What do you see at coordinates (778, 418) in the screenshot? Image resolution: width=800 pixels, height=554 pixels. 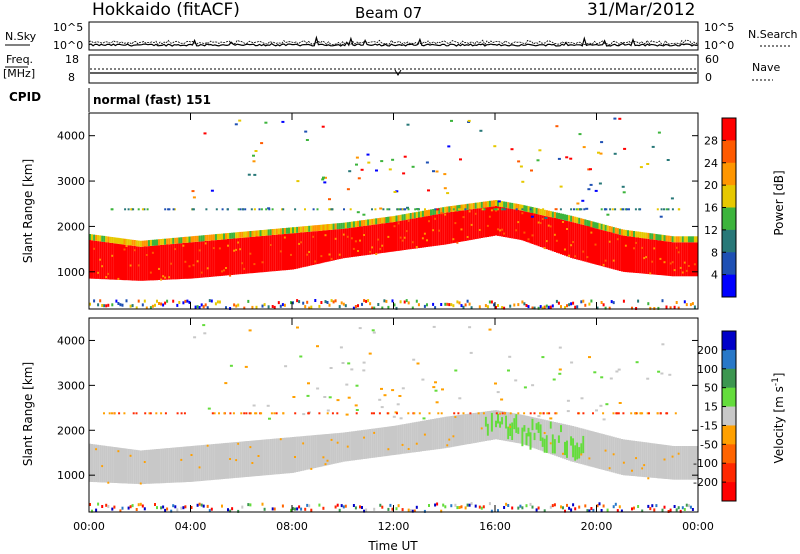 I see `velocity-colorbar-label: Velocity [m s-1]` at bounding box center [778, 418].